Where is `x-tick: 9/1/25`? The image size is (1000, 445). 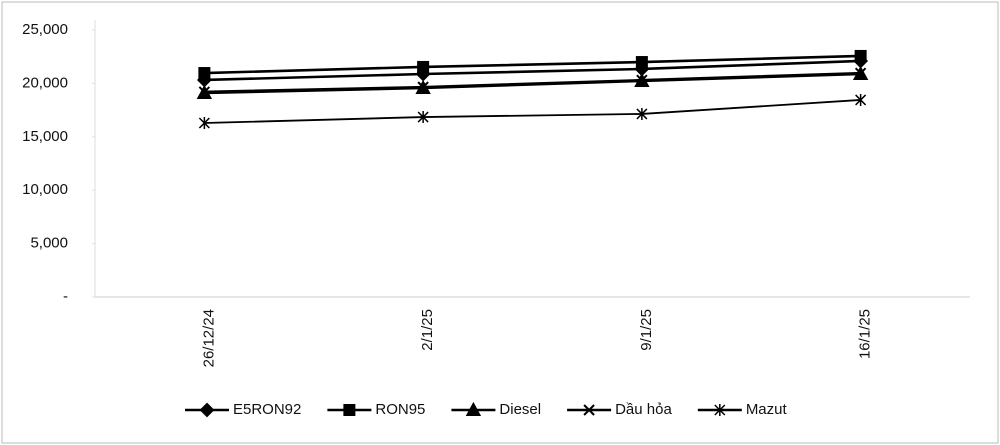
x-tick: 9/1/25 is located at coordinates (646, 330).